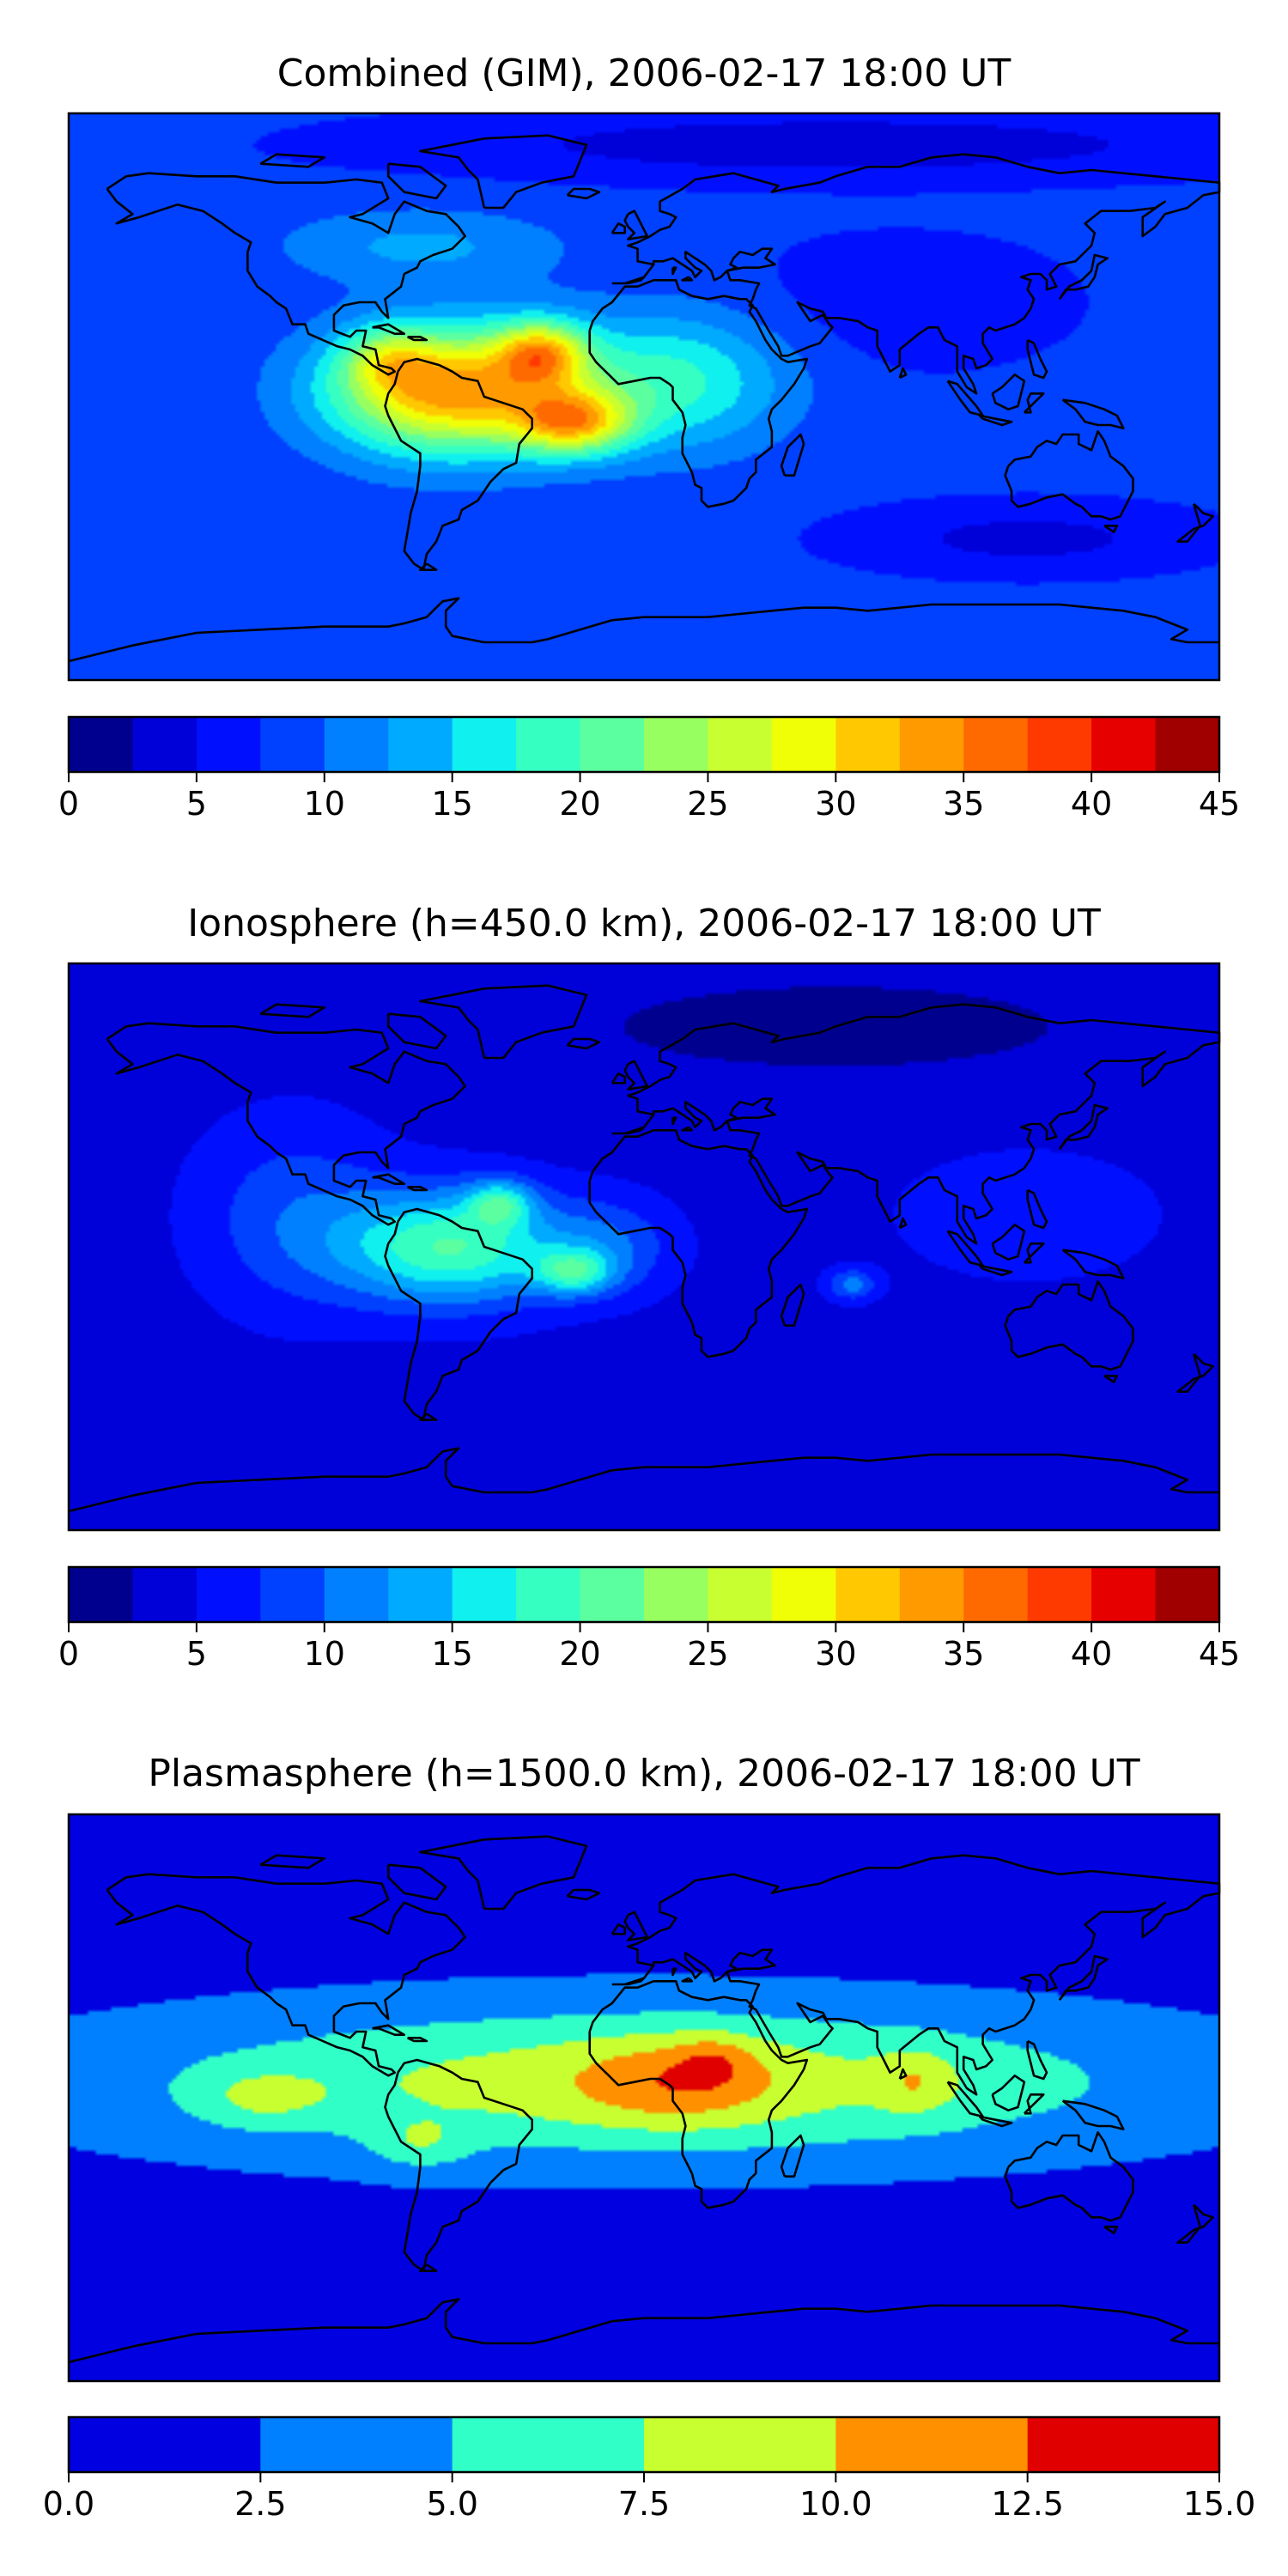 This screenshot has width=1288, height=2576. Describe the element at coordinates (1219, 2504) in the screenshot. I see `colorbar-tick-label: 15.0` at that location.